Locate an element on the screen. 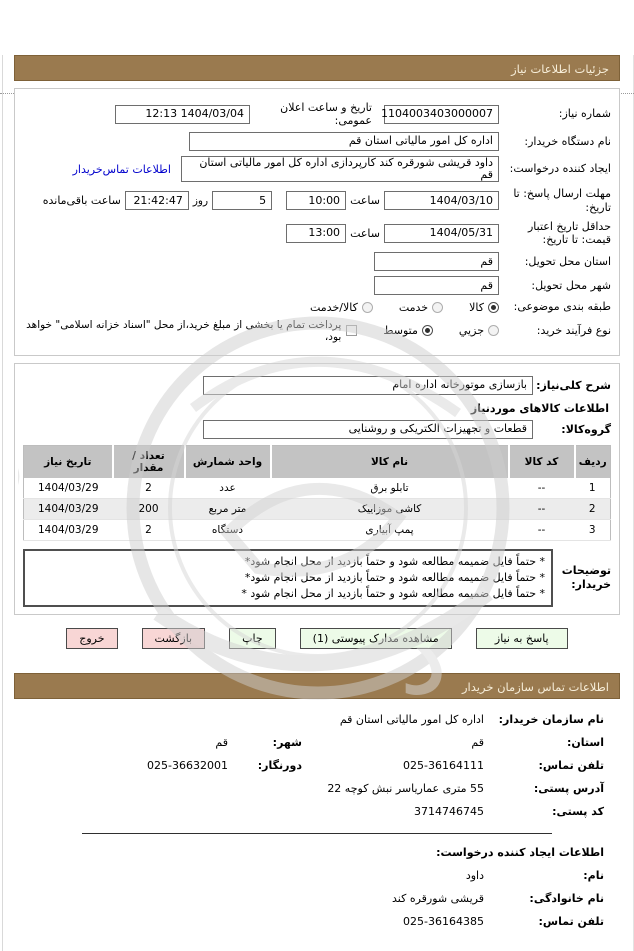 This screenshot has height=951, width=634. cell-row-number: 1 is located at coordinates (592, 488).